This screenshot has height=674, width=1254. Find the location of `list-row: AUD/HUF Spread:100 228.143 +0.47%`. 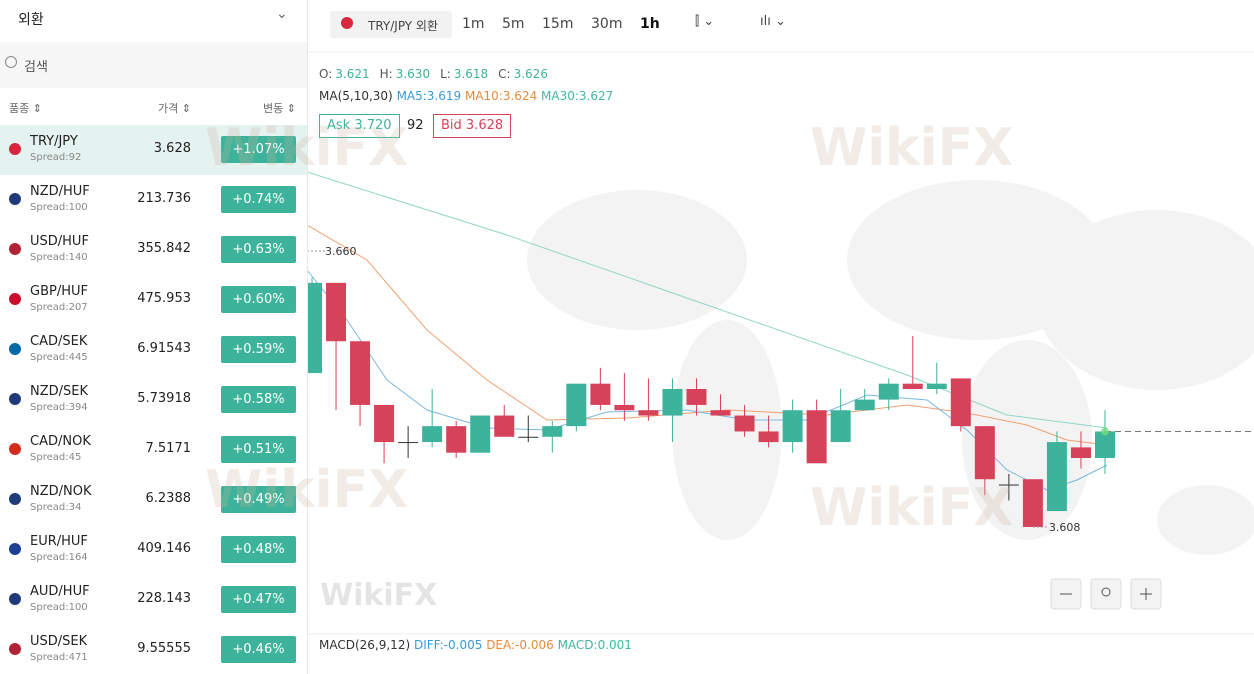

list-row: AUD/HUF Spread:100 228.143 +0.47% is located at coordinates (153, 600).